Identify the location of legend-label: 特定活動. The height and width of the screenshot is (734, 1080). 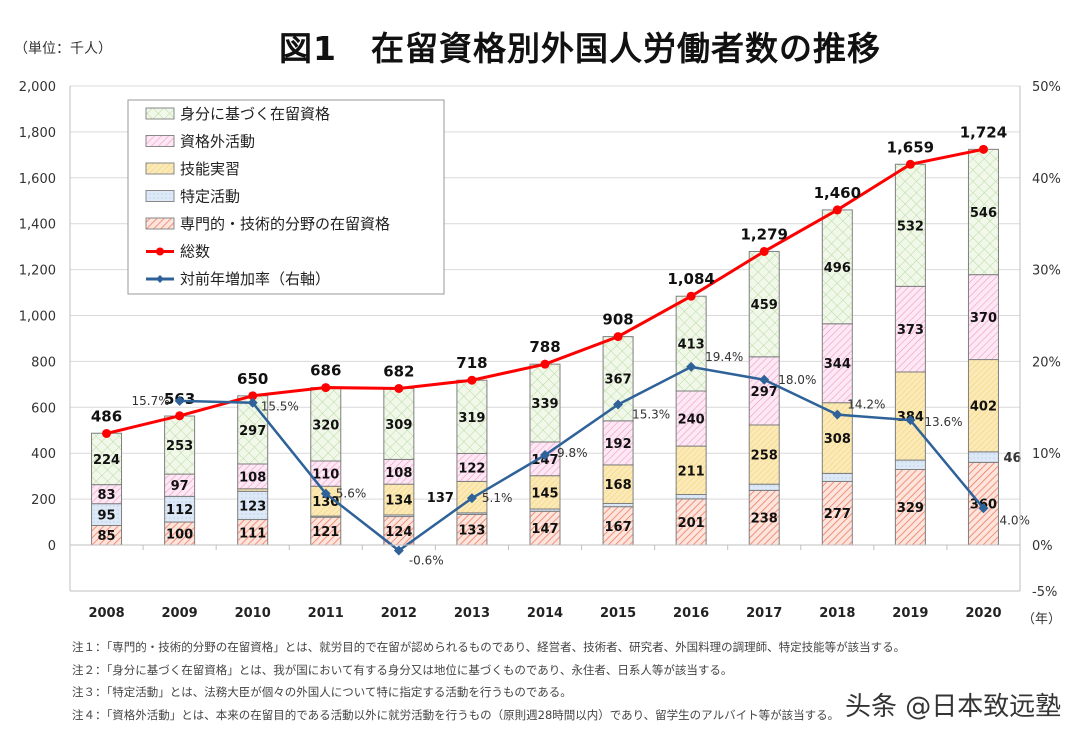
(210, 197).